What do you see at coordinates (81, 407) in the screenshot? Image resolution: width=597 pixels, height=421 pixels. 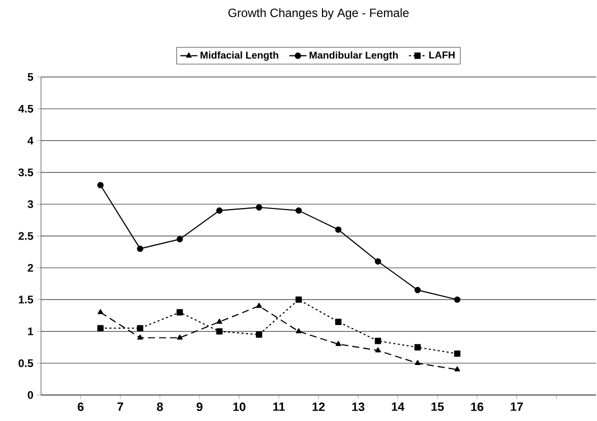 I see `x-tick-label: 6` at bounding box center [81, 407].